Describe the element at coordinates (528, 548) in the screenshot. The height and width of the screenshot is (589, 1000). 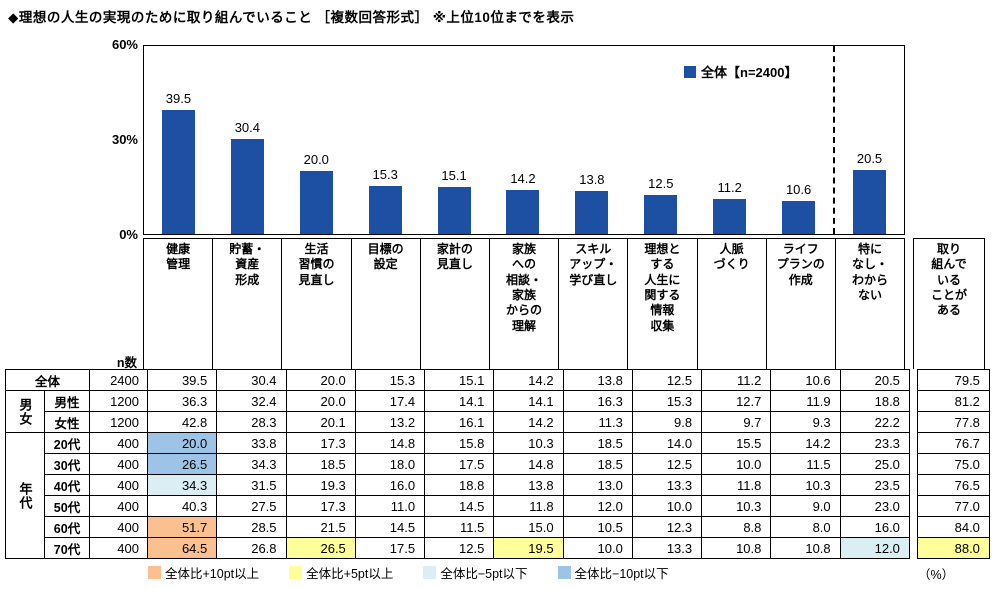
I see `value-cell: 19.5` at that location.